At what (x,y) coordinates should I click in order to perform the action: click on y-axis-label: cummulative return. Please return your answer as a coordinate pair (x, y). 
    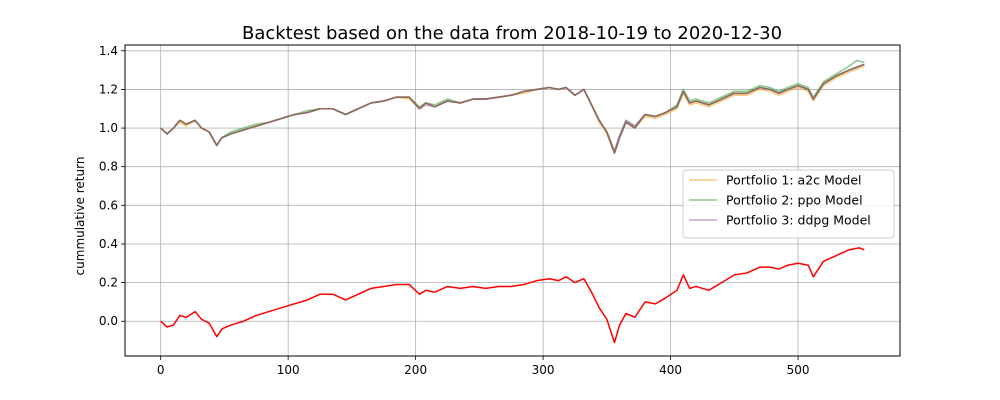
    Looking at the image, I should click on (80, 216).